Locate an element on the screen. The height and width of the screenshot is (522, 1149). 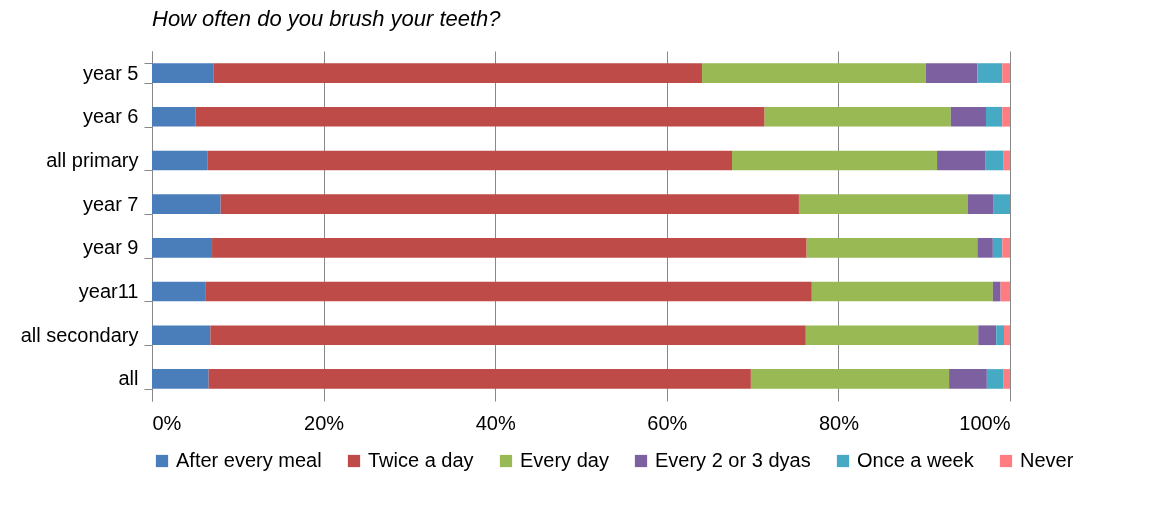
legend-label: After every meal is located at coordinates (249, 460).